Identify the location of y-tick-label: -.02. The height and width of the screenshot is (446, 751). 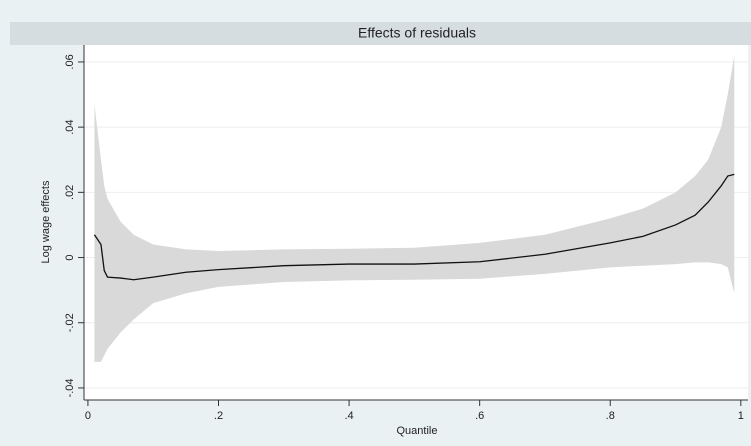
(70, 322).